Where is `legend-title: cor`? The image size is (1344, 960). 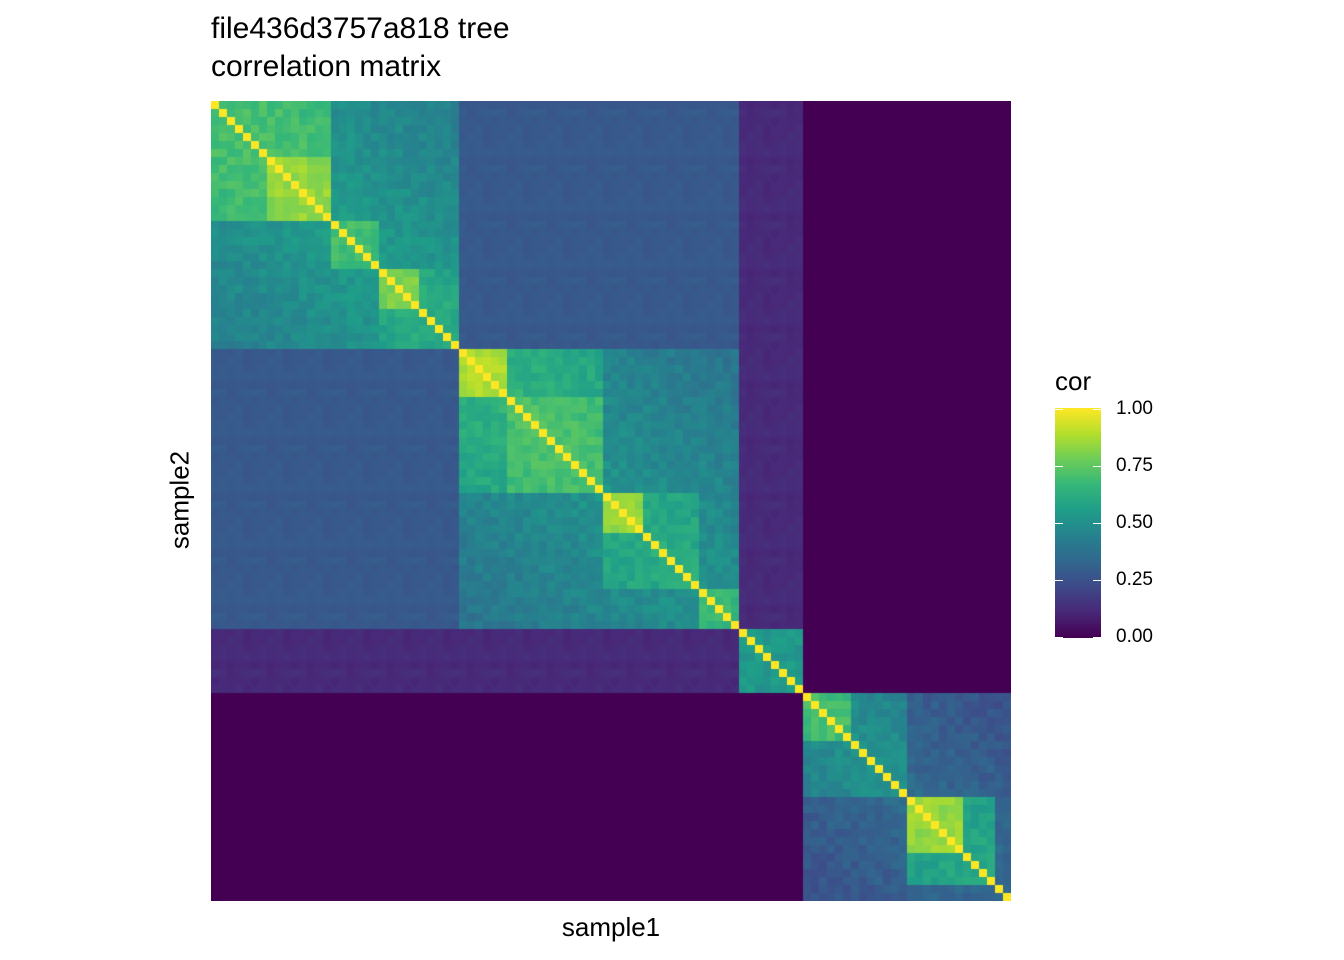
legend-title: cor is located at coordinates (1073, 381).